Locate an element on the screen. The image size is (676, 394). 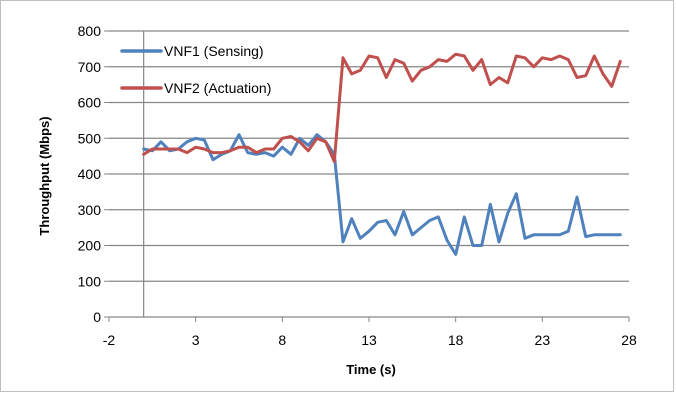
y-tick-label-4: 400 is located at coordinates (90, 174).